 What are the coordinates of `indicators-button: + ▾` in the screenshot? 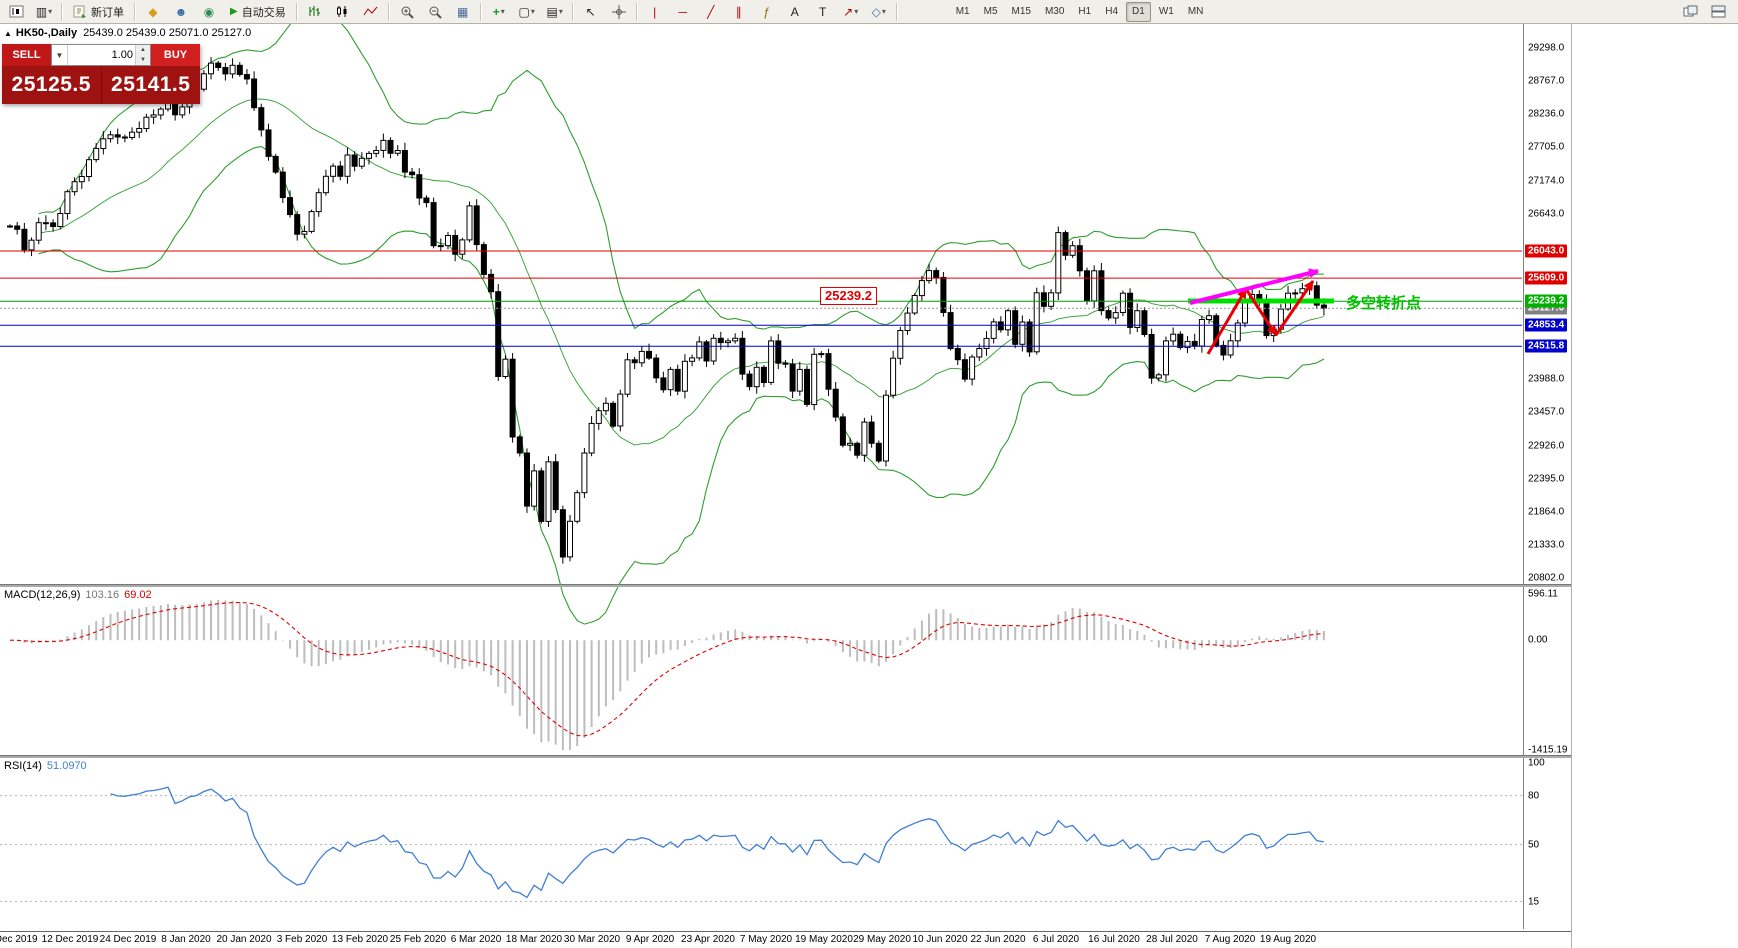 It's located at (499, 12).